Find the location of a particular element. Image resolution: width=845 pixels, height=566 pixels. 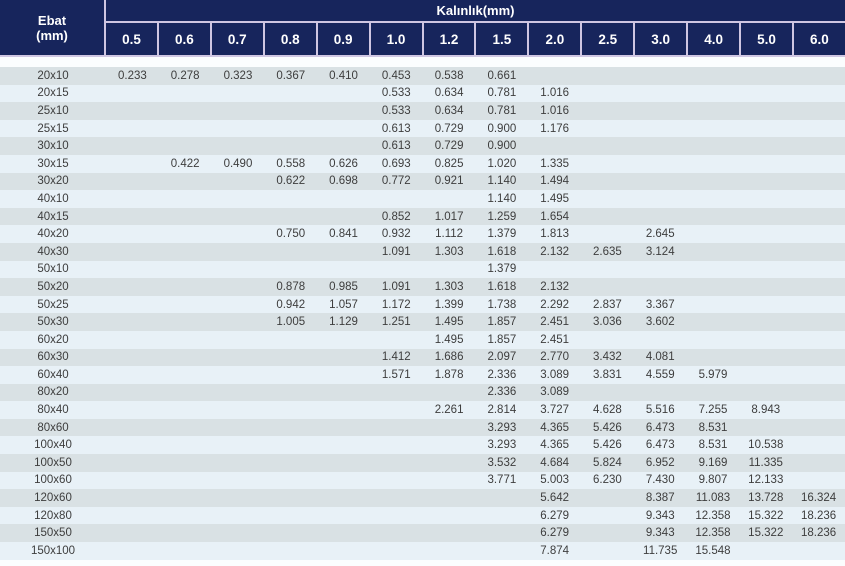

weight-cell: 1.016 is located at coordinates (555, 110).